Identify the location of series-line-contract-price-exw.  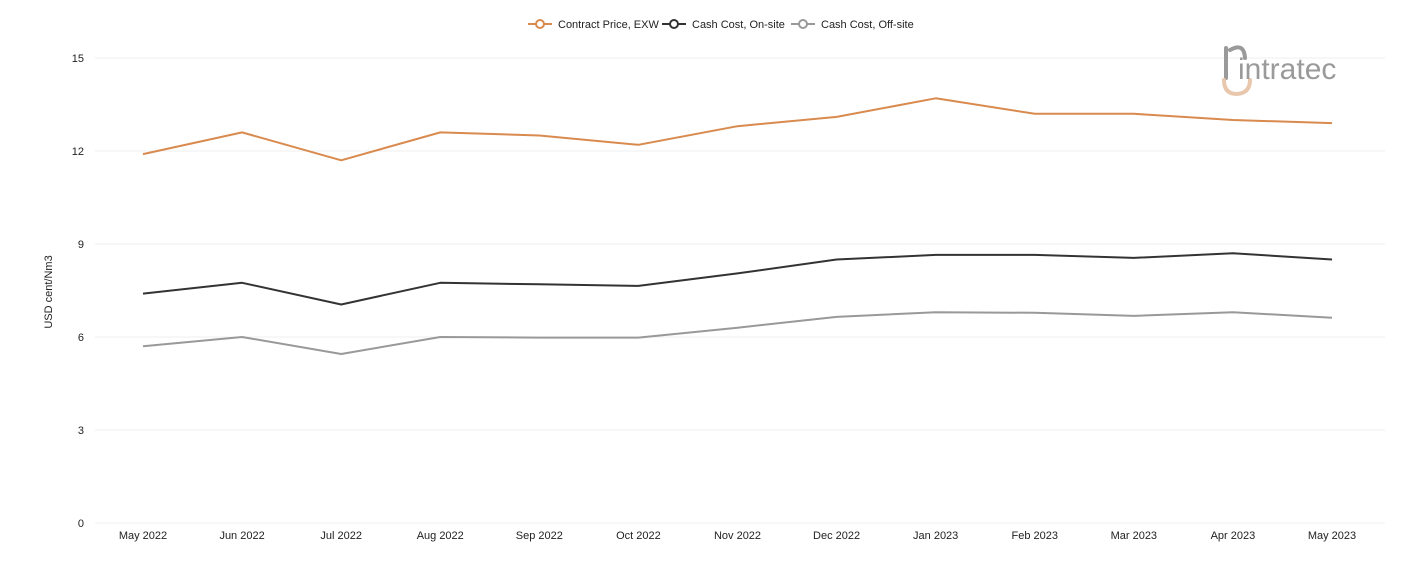
(737, 129).